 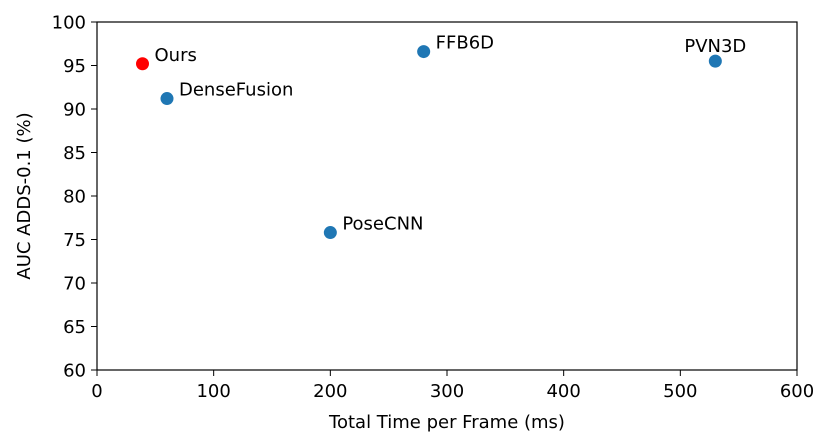 What do you see at coordinates (74, 371) in the screenshot?
I see `y-tick-label: 60` at bounding box center [74, 371].